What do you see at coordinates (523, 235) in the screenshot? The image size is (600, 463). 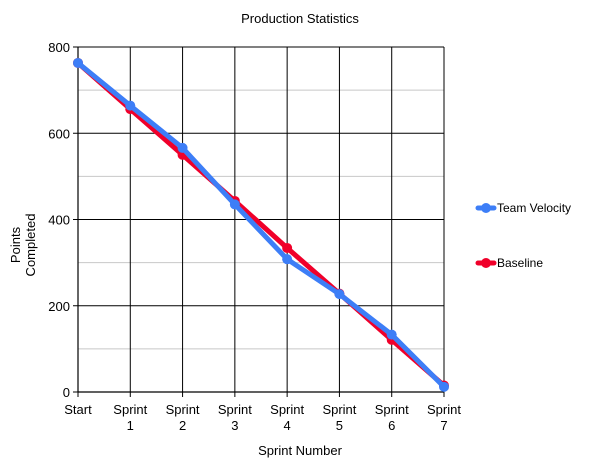 I see `legend: Team Velocity Baseline` at bounding box center [523, 235].